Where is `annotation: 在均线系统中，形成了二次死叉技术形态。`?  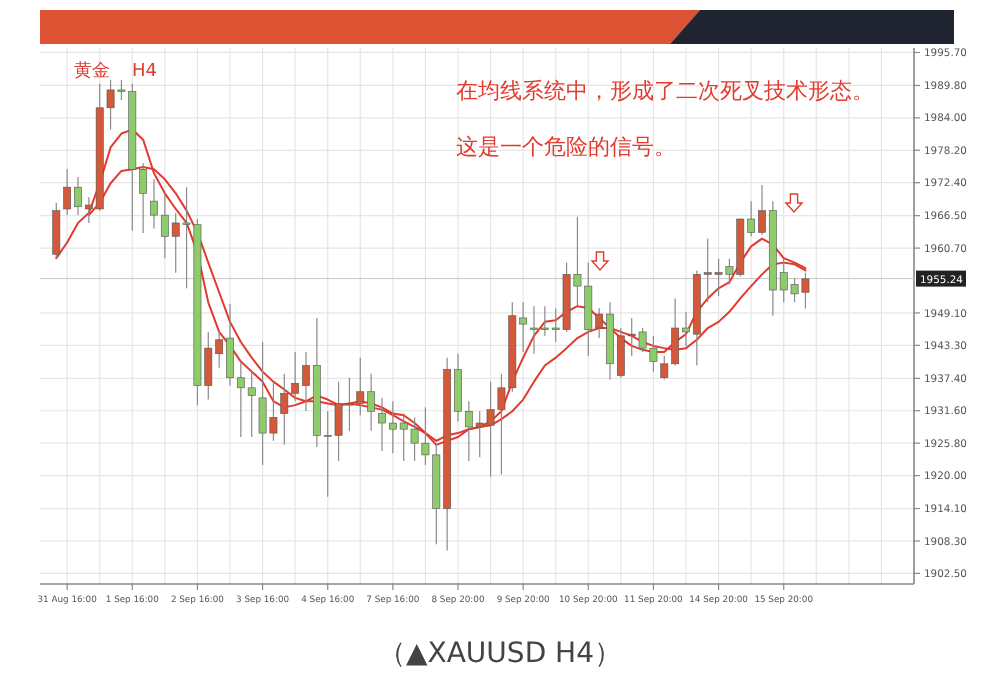 annotation: 在均线系统中，形成了二次死叉技术形态。 is located at coordinates (665, 91).